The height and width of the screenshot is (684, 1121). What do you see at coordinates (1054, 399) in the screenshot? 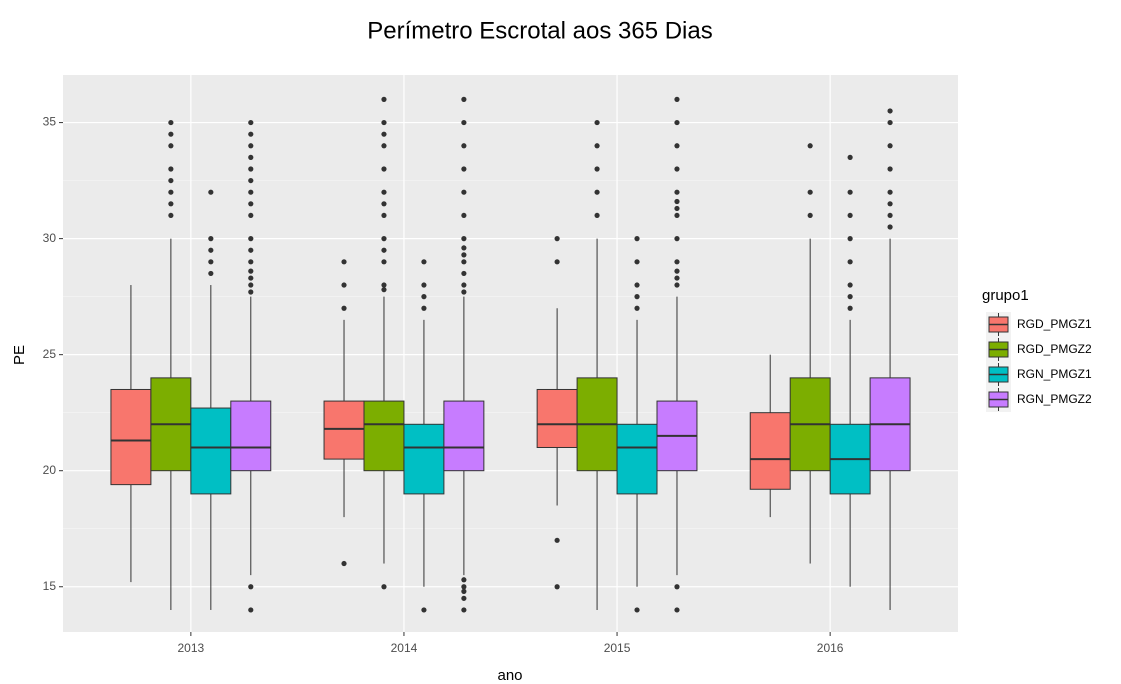
I see `legend-label: RGN_PMGZ2` at bounding box center [1054, 399].